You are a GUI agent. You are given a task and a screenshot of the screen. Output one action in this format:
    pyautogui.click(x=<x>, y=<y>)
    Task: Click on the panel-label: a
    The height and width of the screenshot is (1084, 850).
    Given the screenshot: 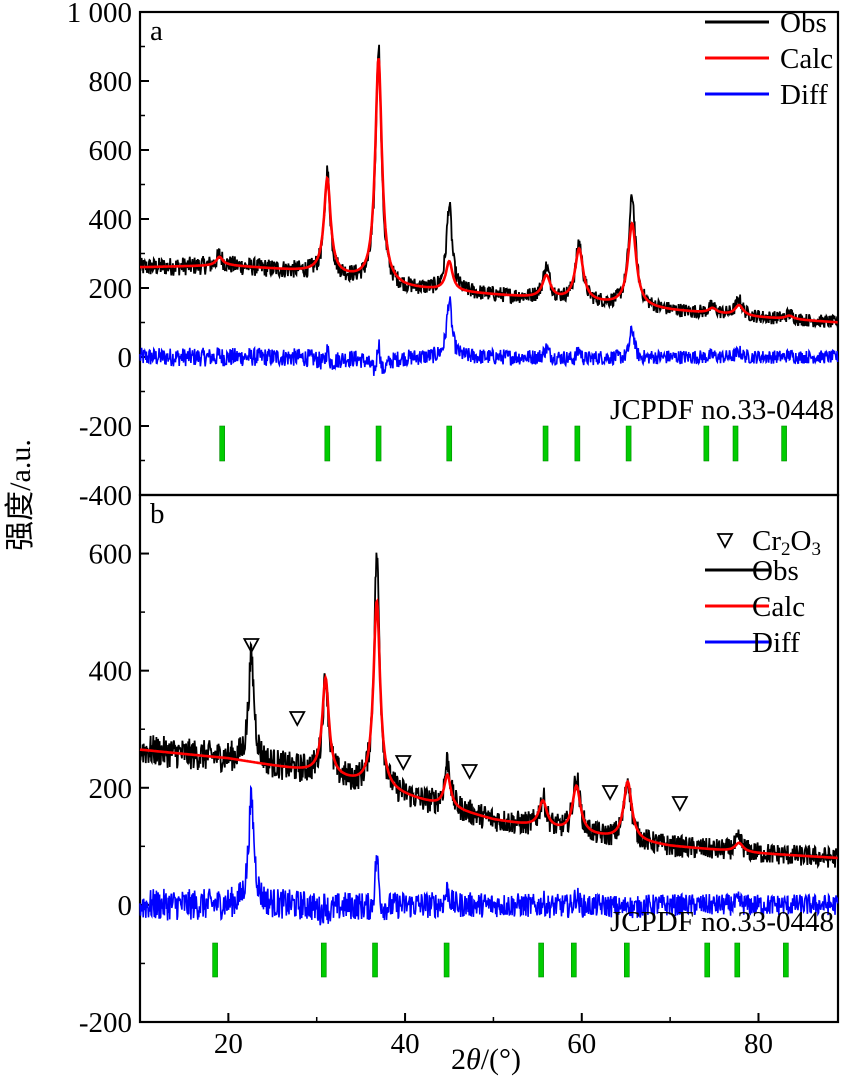 What is the action you would take?
    pyautogui.click(x=156, y=31)
    